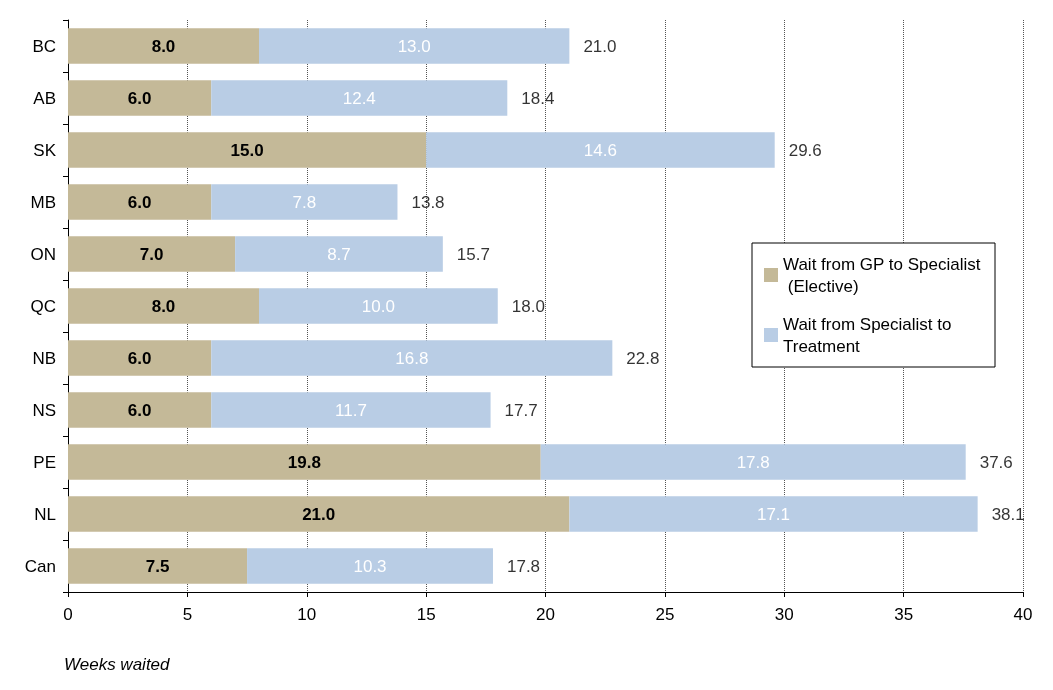  I want to click on total-label: 17.8, so click(523, 566).